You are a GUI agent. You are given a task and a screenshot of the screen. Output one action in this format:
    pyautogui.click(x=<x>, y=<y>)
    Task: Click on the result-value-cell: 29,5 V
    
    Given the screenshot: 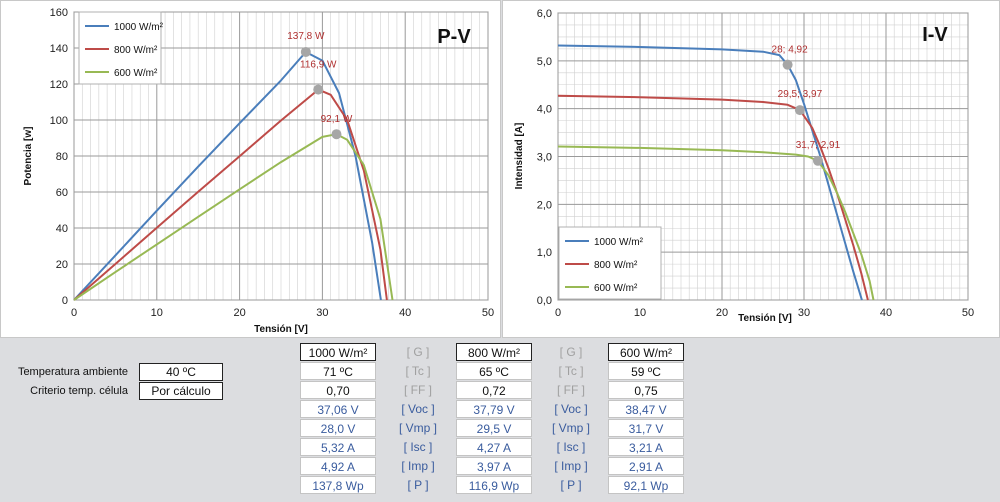 What is the action you would take?
    pyautogui.click(x=494, y=428)
    